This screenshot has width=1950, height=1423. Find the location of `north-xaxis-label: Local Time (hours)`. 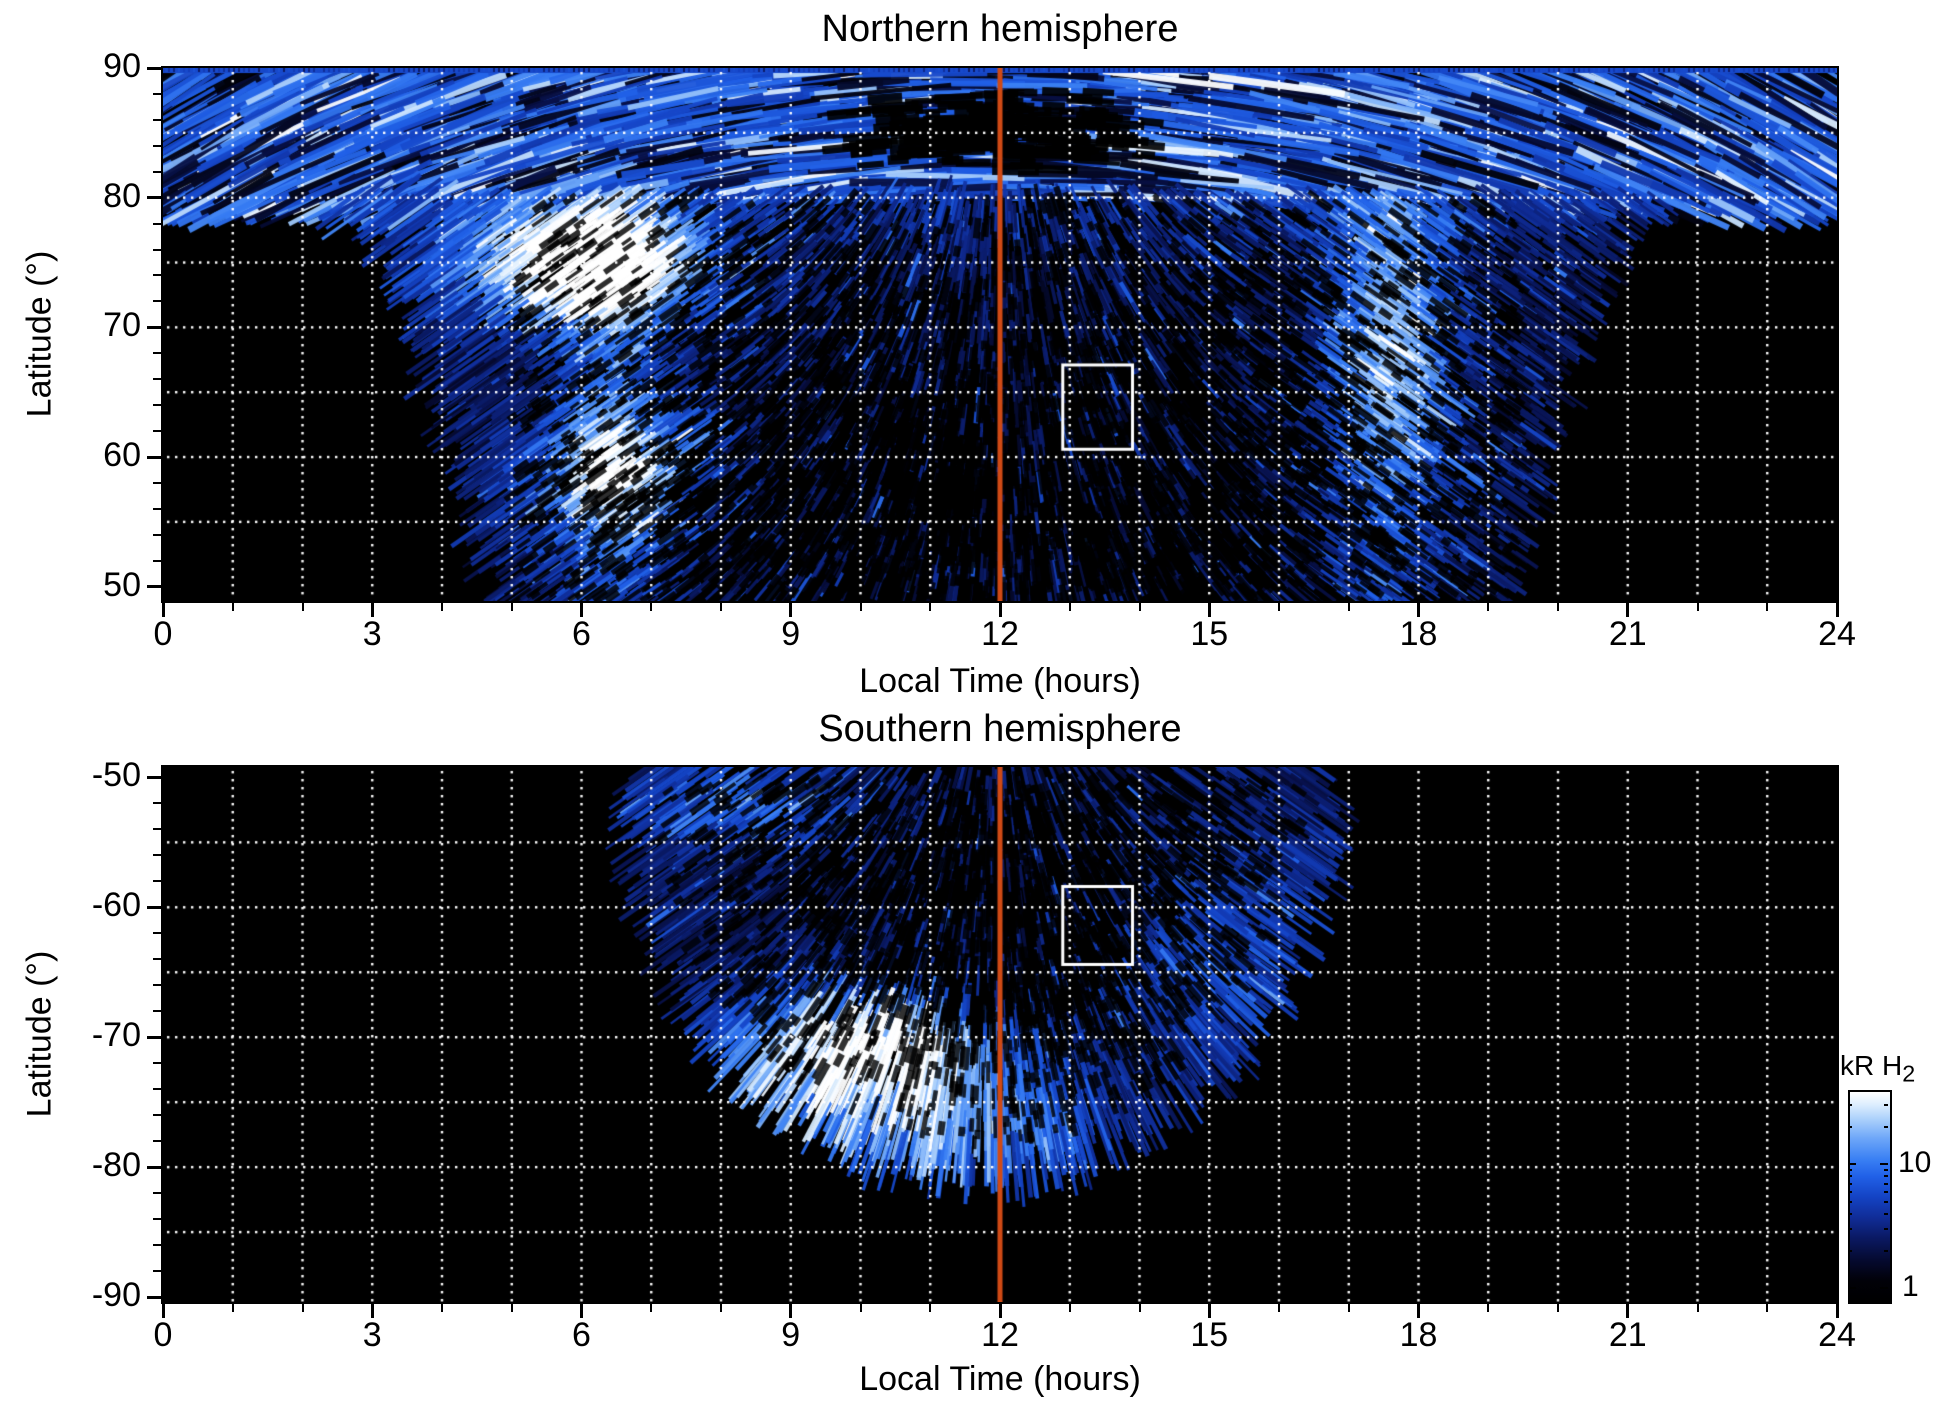

north-xaxis-label: Local Time (hours) is located at coordinates (1000, 681).